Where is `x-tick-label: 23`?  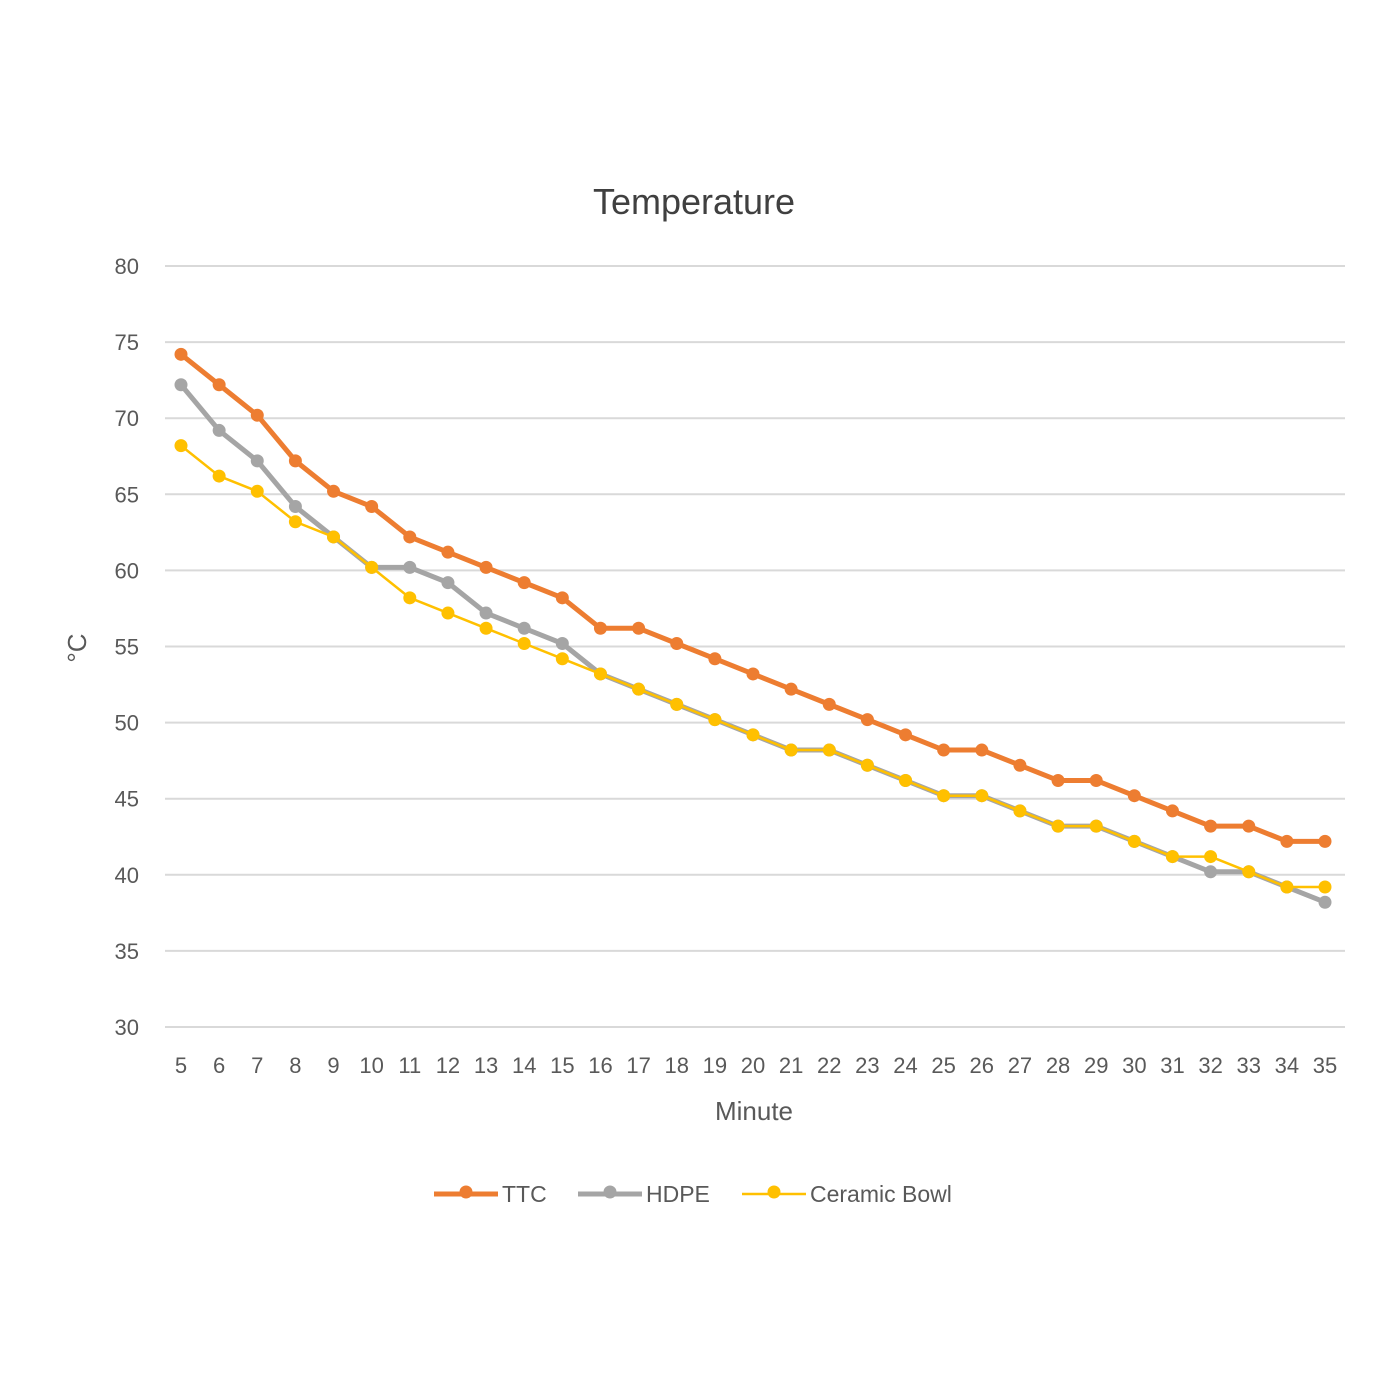
x-tick-label: 23 is located at coordinates (867, 1065).